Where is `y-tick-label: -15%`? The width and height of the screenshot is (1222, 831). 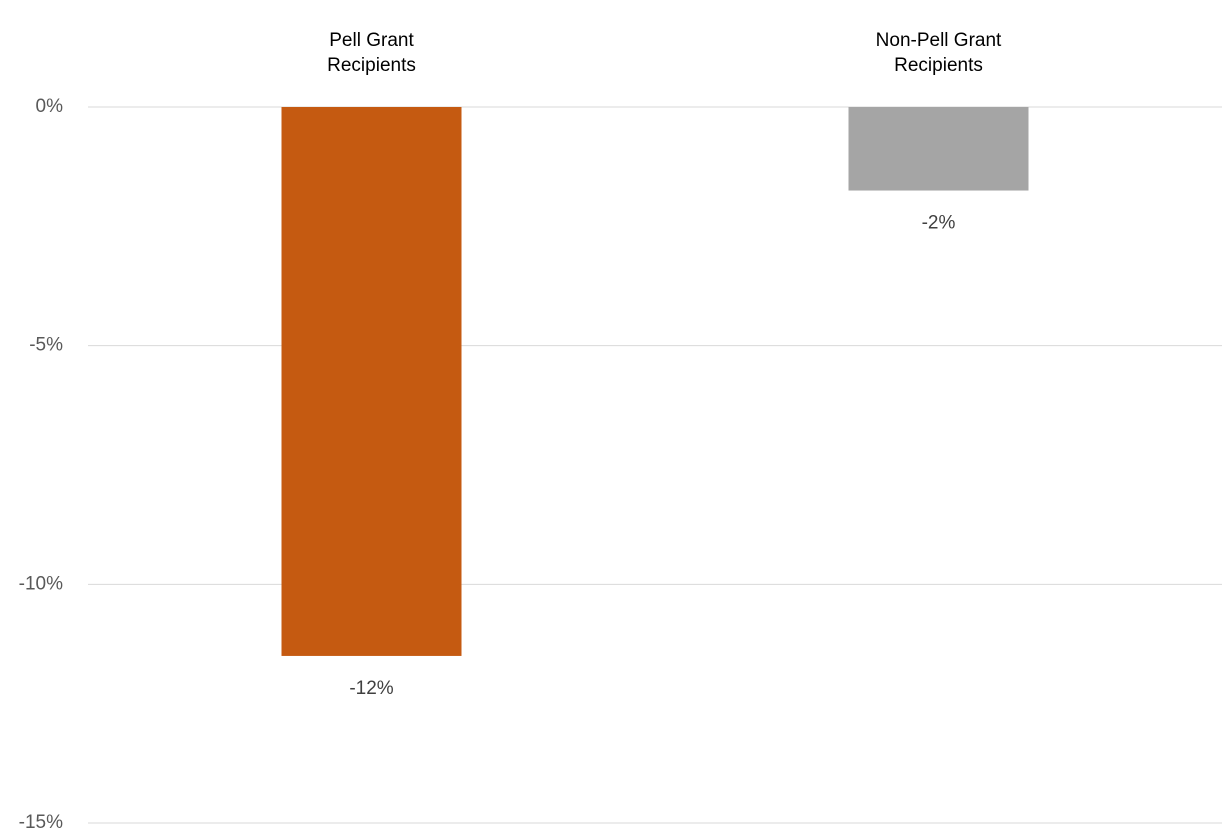
y-tick-label: -15% is located at coordinates (41, 821).